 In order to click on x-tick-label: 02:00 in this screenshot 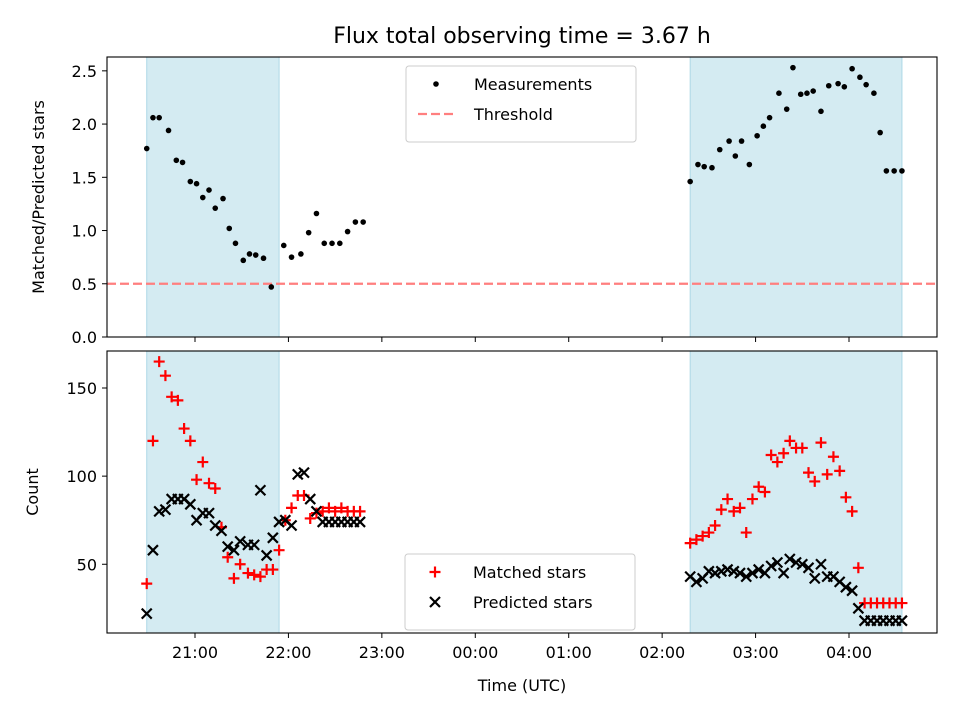, I will do `click(662, 652)`.